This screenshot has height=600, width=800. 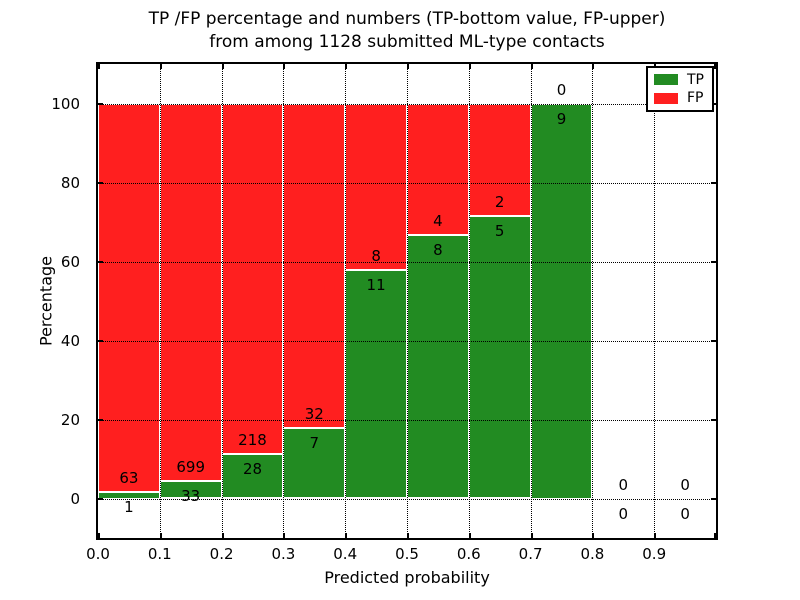 What do you see at coordinates (75, 498) in the screenshot?
I see `y-tick-label: 0` at bounding box center [75, 498].